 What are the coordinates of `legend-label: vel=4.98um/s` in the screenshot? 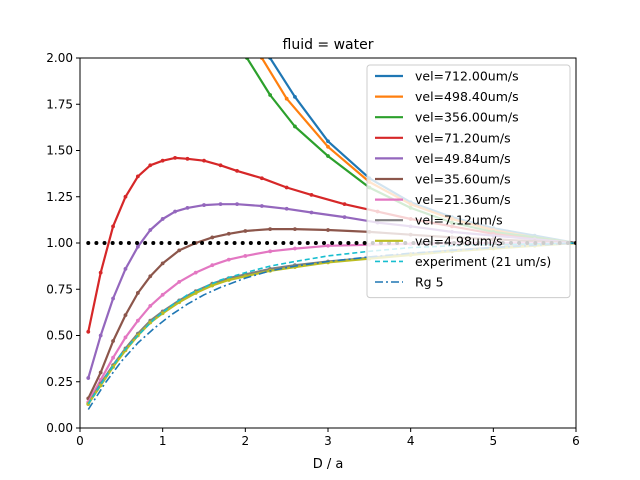 It's located at (459, 240).